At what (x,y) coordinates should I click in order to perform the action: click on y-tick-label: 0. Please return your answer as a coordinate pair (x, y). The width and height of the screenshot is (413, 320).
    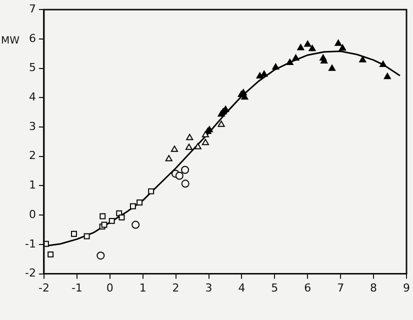
    Looking at the image, I should click on (32, 214).